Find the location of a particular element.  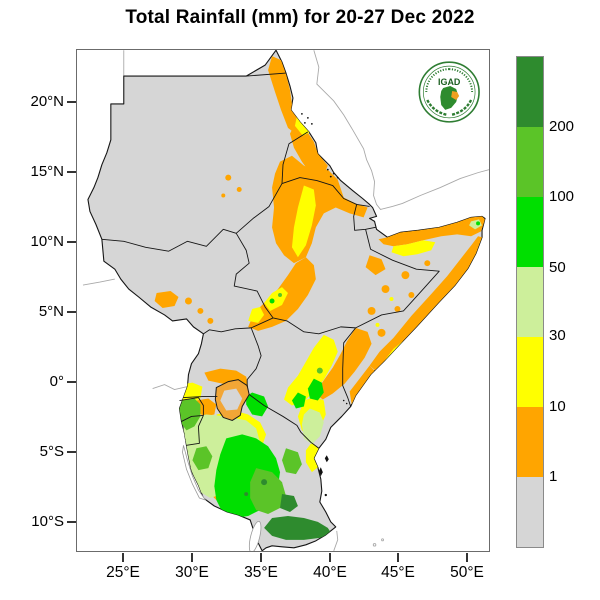

y-tick-label: 20°N is located at coordinates (47, 101).